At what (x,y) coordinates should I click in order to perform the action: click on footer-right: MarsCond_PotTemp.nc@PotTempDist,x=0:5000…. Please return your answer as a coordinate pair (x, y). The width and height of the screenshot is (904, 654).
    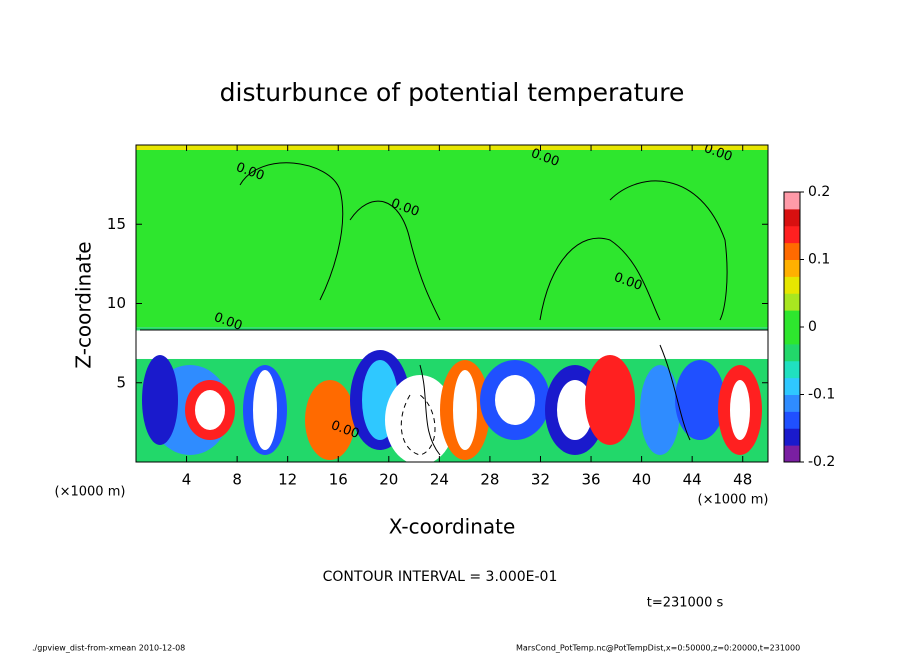
    Looking at the image, I should click on (658, 648).